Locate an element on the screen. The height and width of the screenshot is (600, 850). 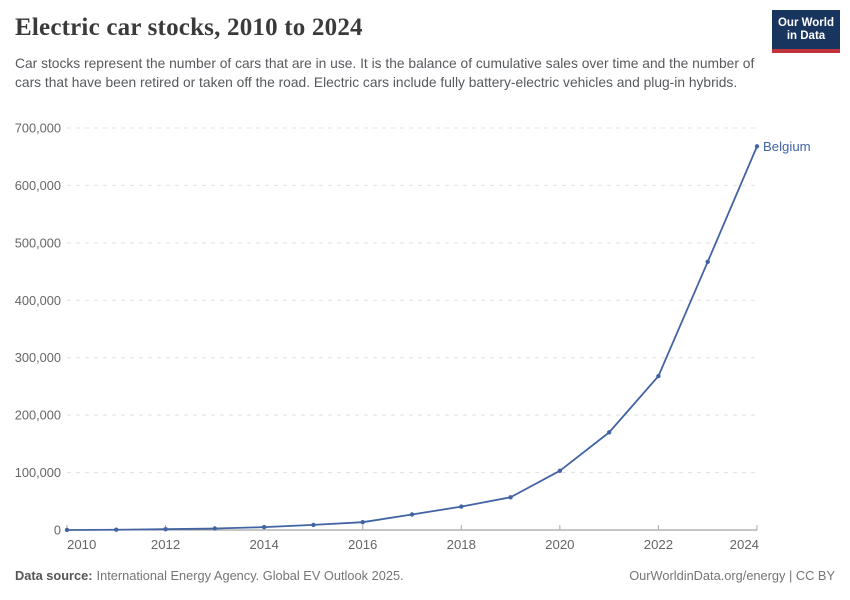
x-axis-tick-label: 2012 is located at coordinates (165, 544).